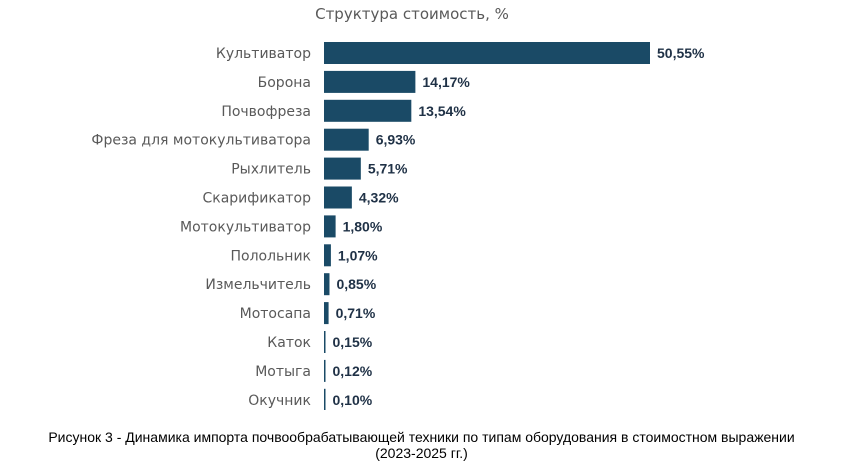 This screenshot has height=469, width=843. I want to click on value-label: 14,17%, so click(446, 82).